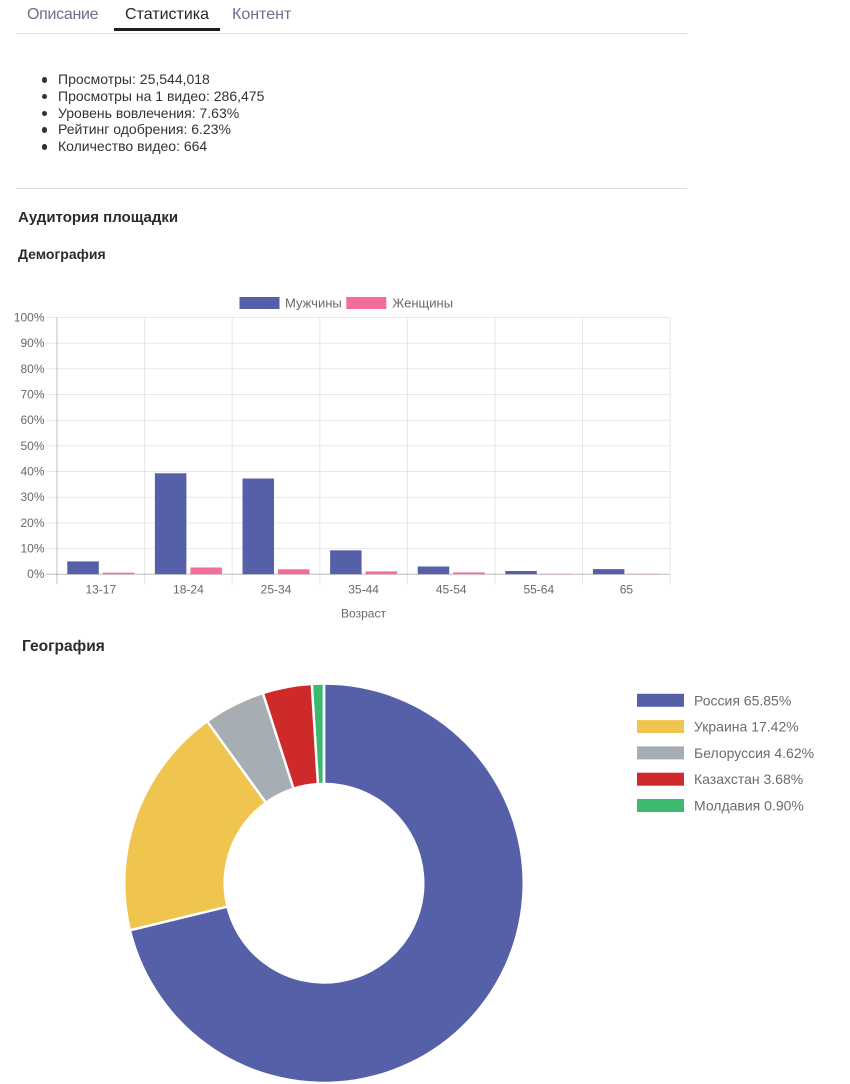  Describe the element at coordinates (32, 472) in the screenshot. I see `svg-text: 40%` at that location.